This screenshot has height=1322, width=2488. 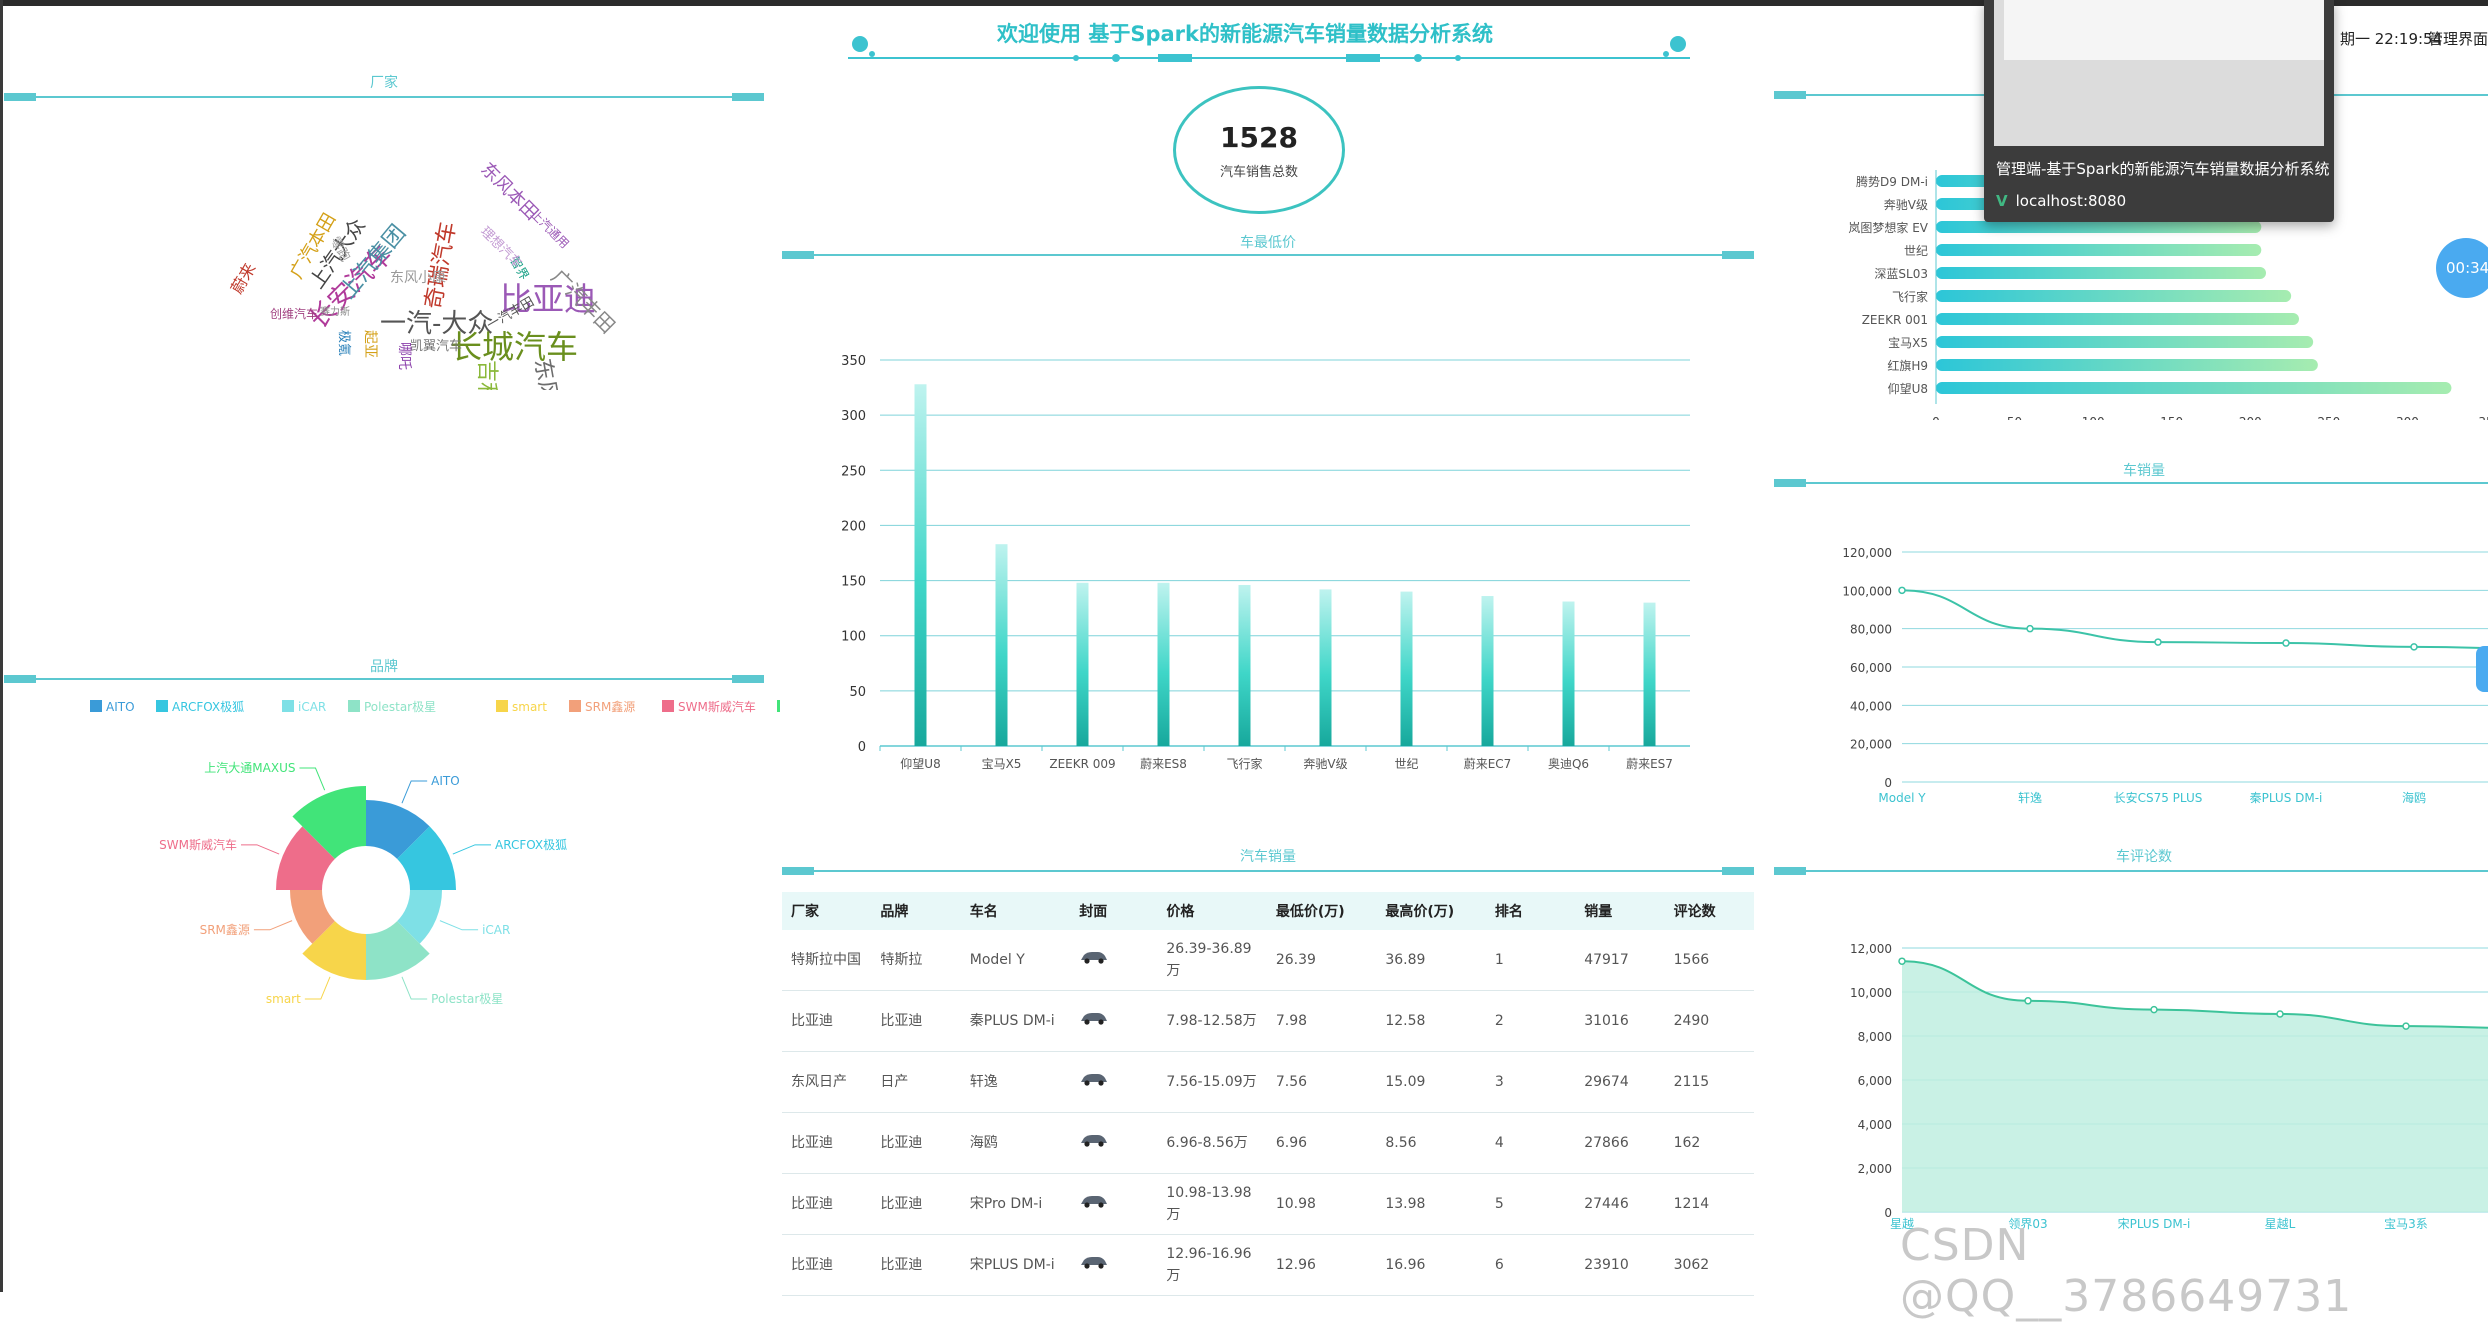 What do you see at coordinates (857, 692) in the screenshot?
I see `y-tick-label: 50` at bounding box center [857, 692].